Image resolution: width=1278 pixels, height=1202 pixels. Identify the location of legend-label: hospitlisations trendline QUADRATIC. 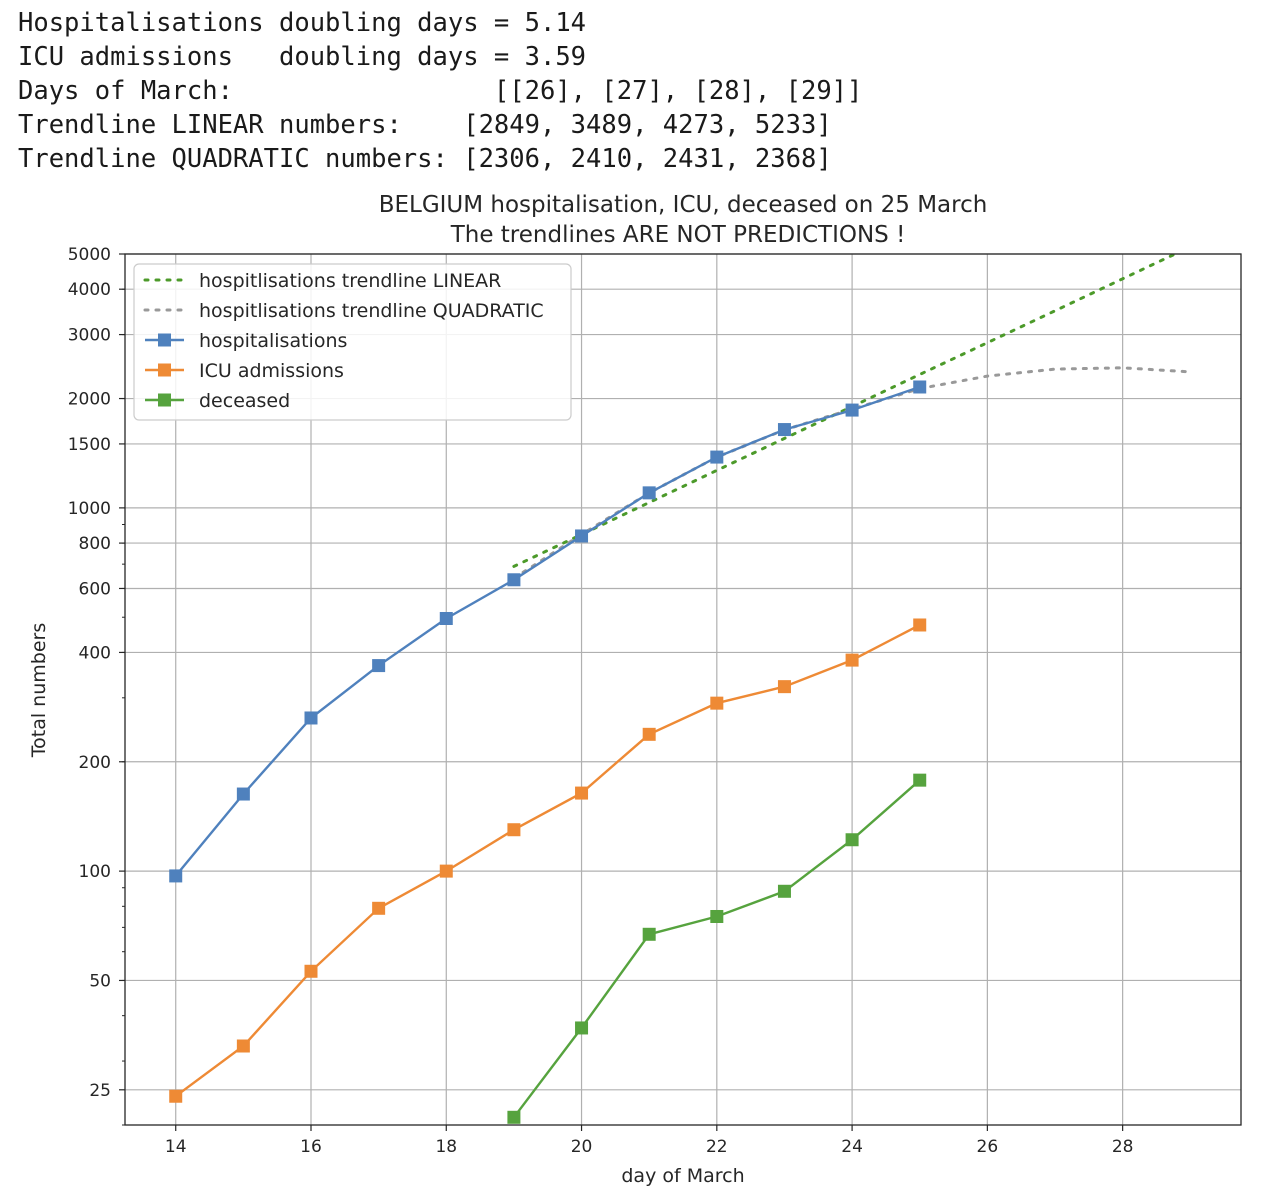
(371, 311).